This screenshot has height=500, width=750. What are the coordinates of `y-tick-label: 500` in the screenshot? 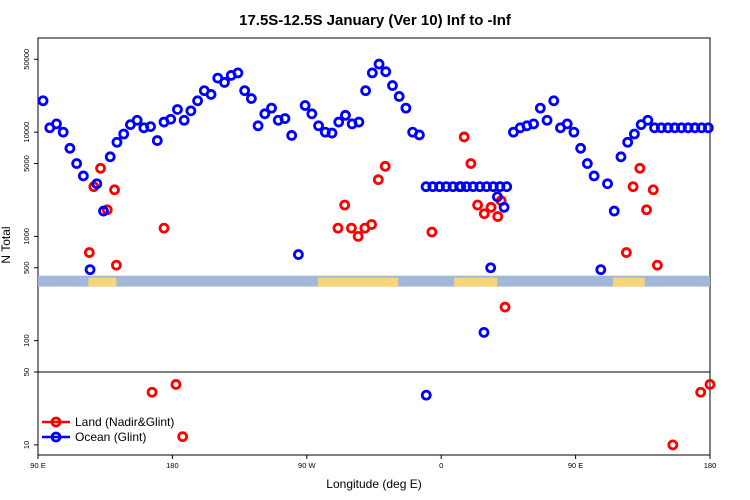 It's located at (26, 268).